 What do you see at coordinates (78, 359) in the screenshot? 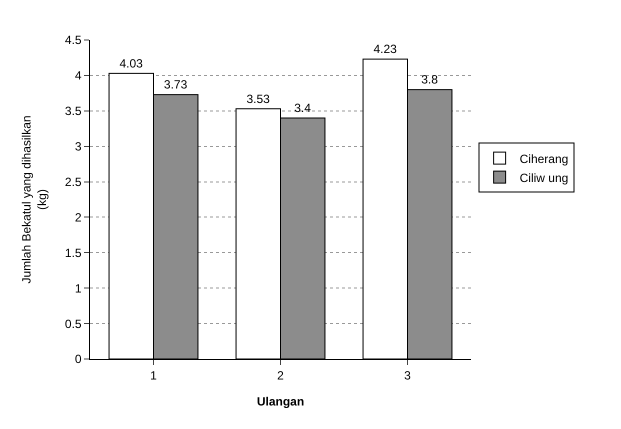
I see `y-tick-label: 0` at bounding box center [78, 359].